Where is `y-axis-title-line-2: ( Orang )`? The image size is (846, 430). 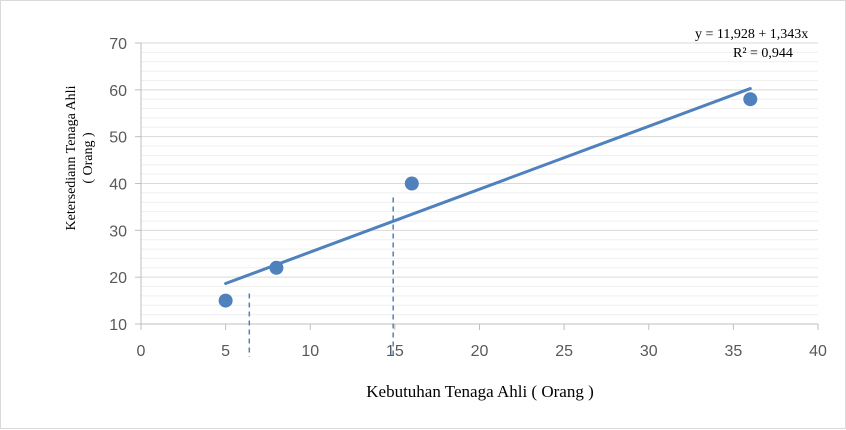 y-axis-title-line-2: ( Orang ) is located at coordinates (88, 158).